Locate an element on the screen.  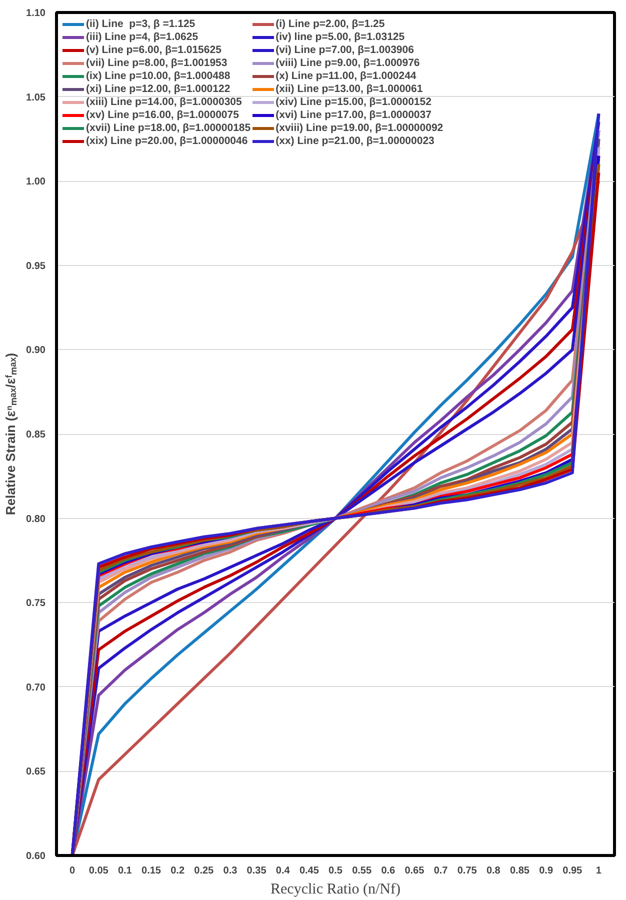
legend-label: (xii) Line p=13.00, β=1.000061 is located at coordinates (349, 89).